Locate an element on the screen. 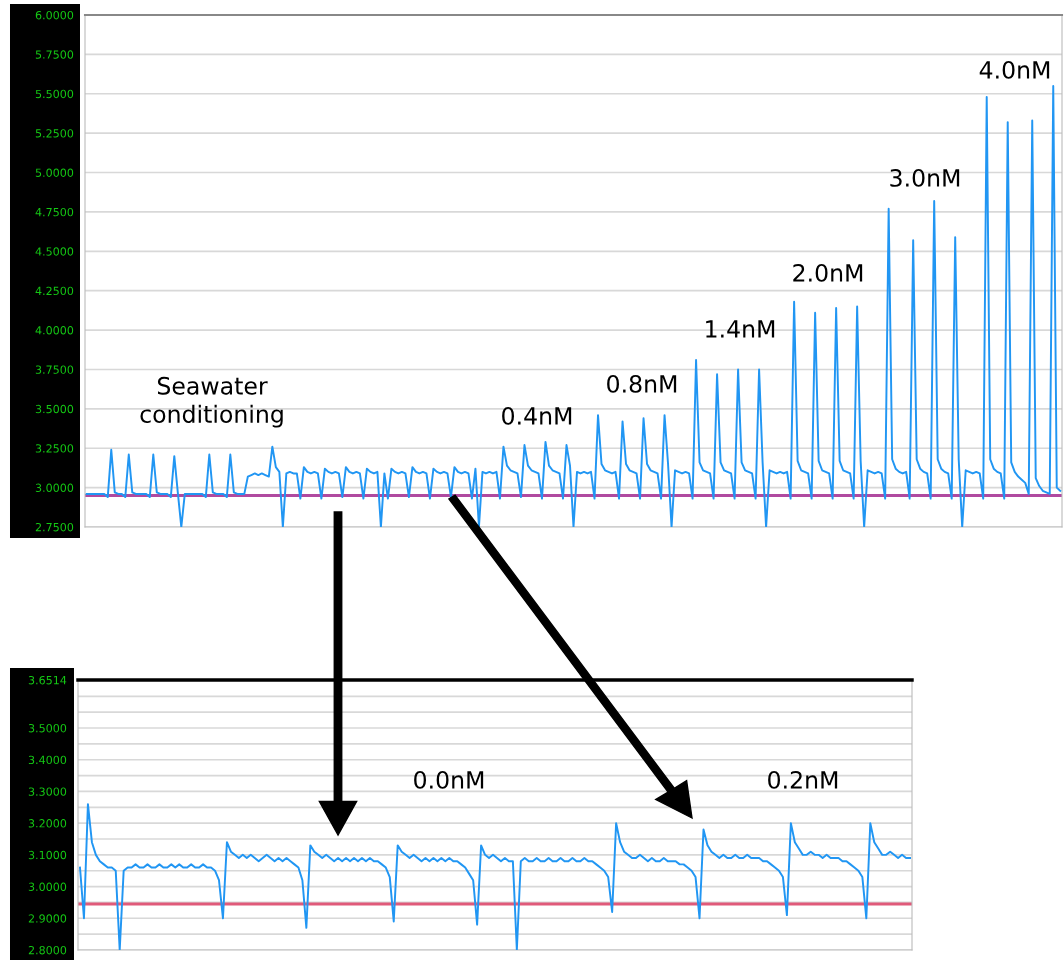 The width and height of the screenshot is (1064, 960). annotation: 1.4nM is located at coordinates (740, 329).